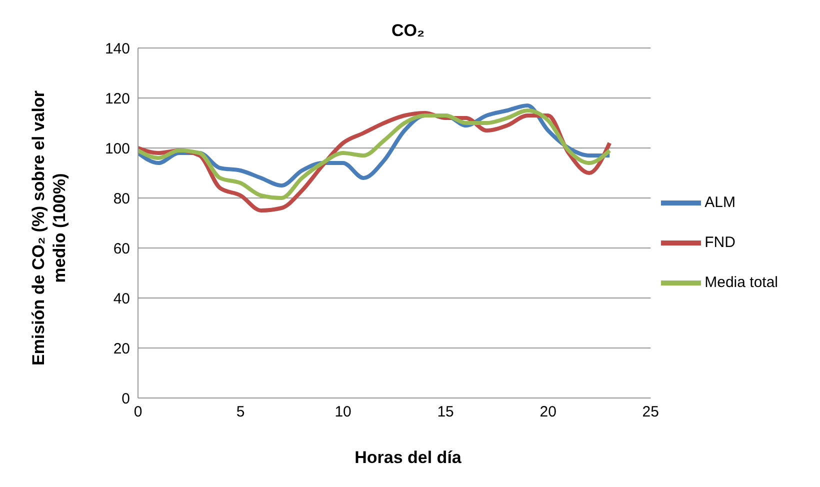 This screenshot has width=820, height=487. What do you see at coordinates (121, 249) in the screenshot?
I see `y-tick-label: 60` at bounding box center [121, 249].